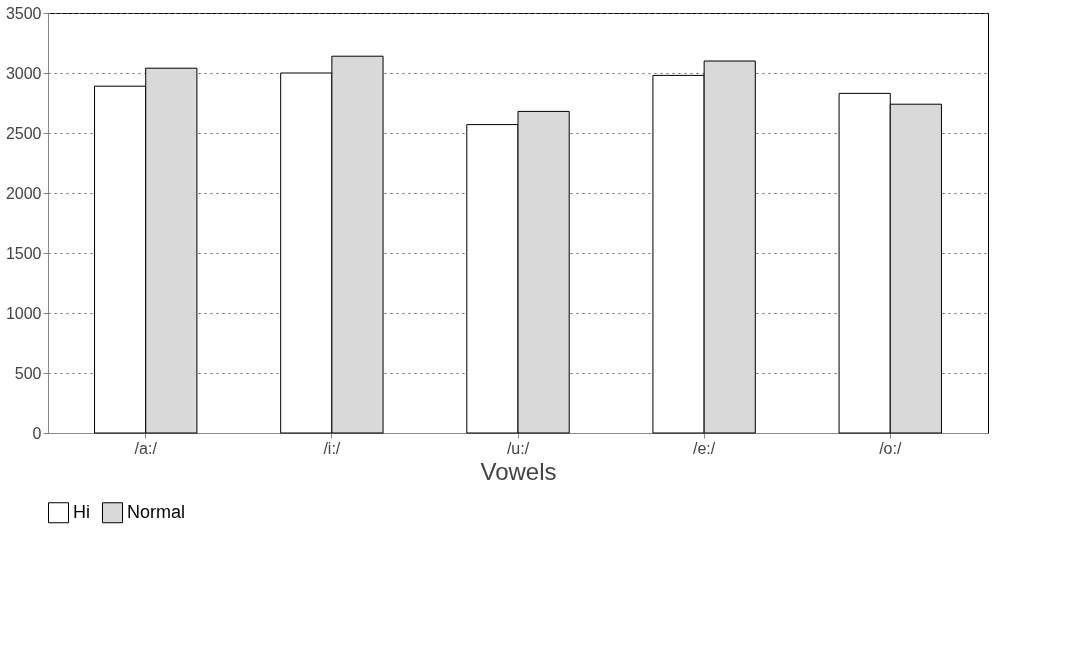  I want to click on y-tick-label: 2000, so click(23, 193).